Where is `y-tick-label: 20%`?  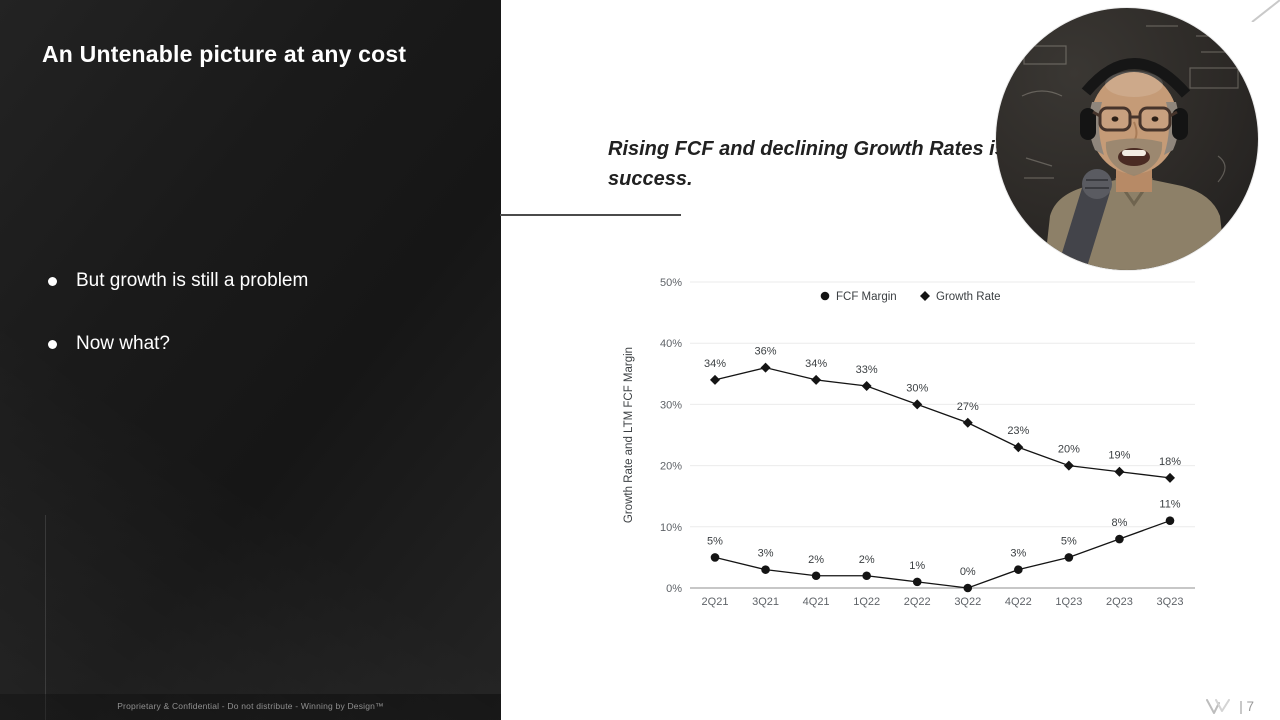
y-tick-label: 20% is located at coordinates (671, 467).